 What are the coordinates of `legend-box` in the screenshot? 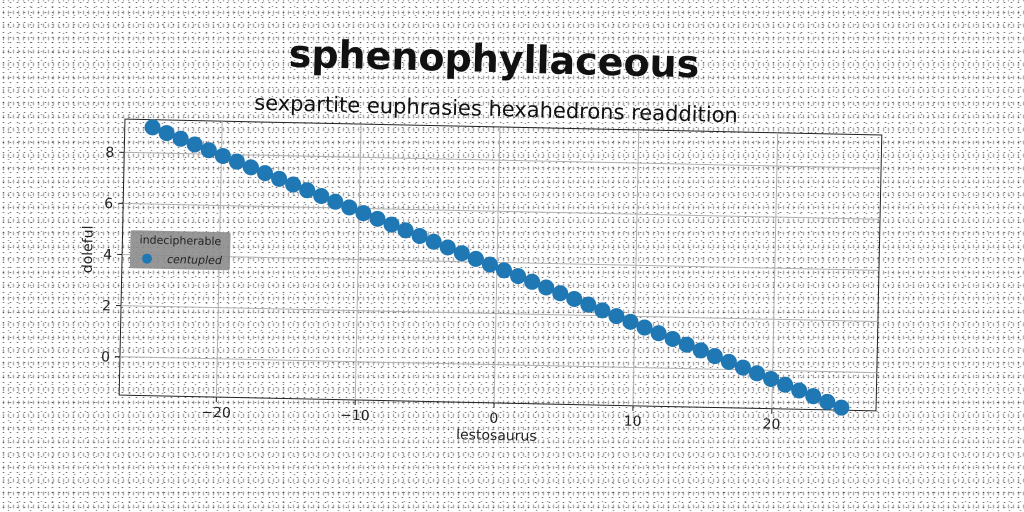 It's located at (180, 250).